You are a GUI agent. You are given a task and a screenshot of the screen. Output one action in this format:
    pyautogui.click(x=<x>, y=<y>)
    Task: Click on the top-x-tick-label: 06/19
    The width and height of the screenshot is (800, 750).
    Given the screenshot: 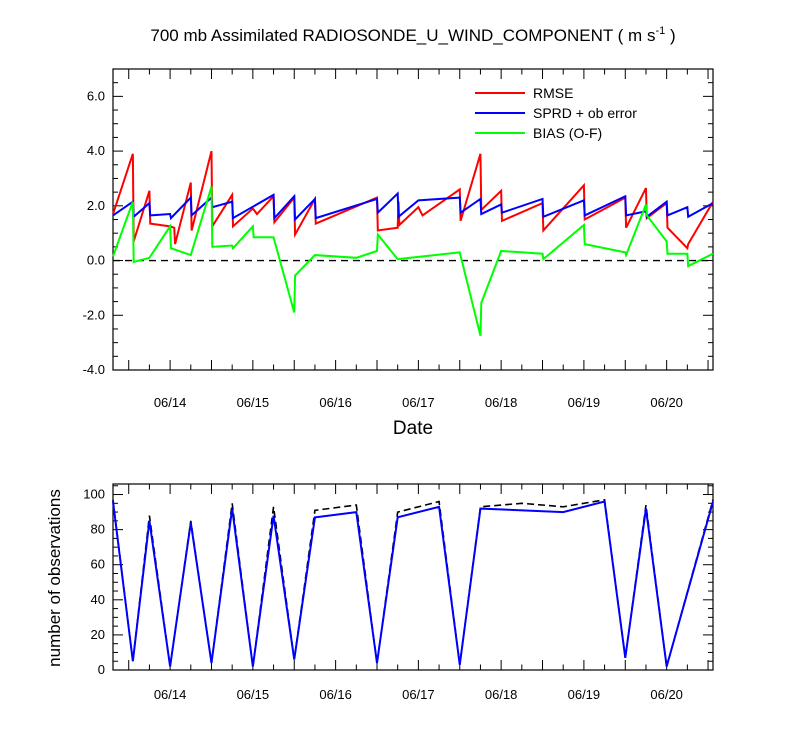 What is the action you would take?
    pyautogui.click(x=584, y=402)
    